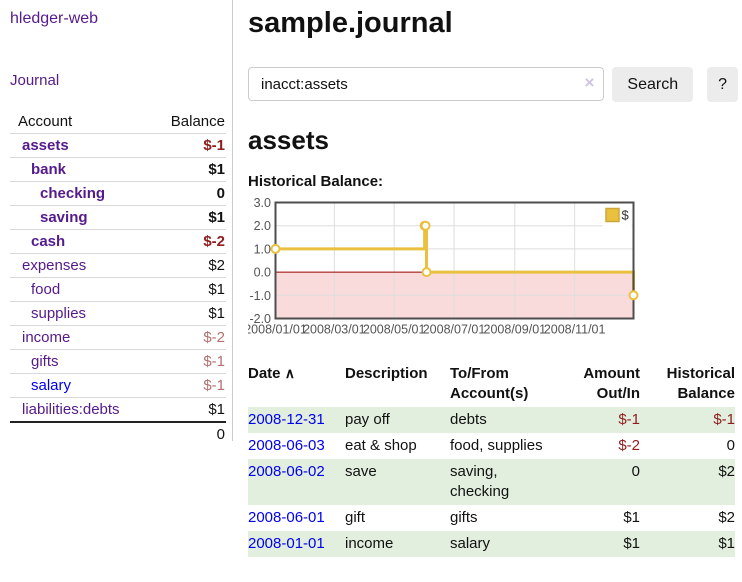 This screenshot has width=742, height=582. What do you see at coordinates (350, 23) in the screenshot?
I see `page-title: sample.journal` at bounding box center [350, 23].